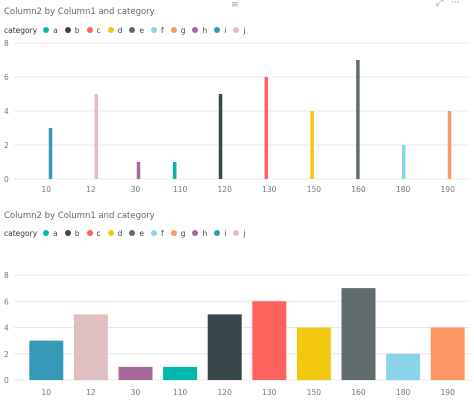  What do you see at coordinates (91, 392) in the screenshot?
I see `x-tick-label: 12` at bounding box center [91, 392].